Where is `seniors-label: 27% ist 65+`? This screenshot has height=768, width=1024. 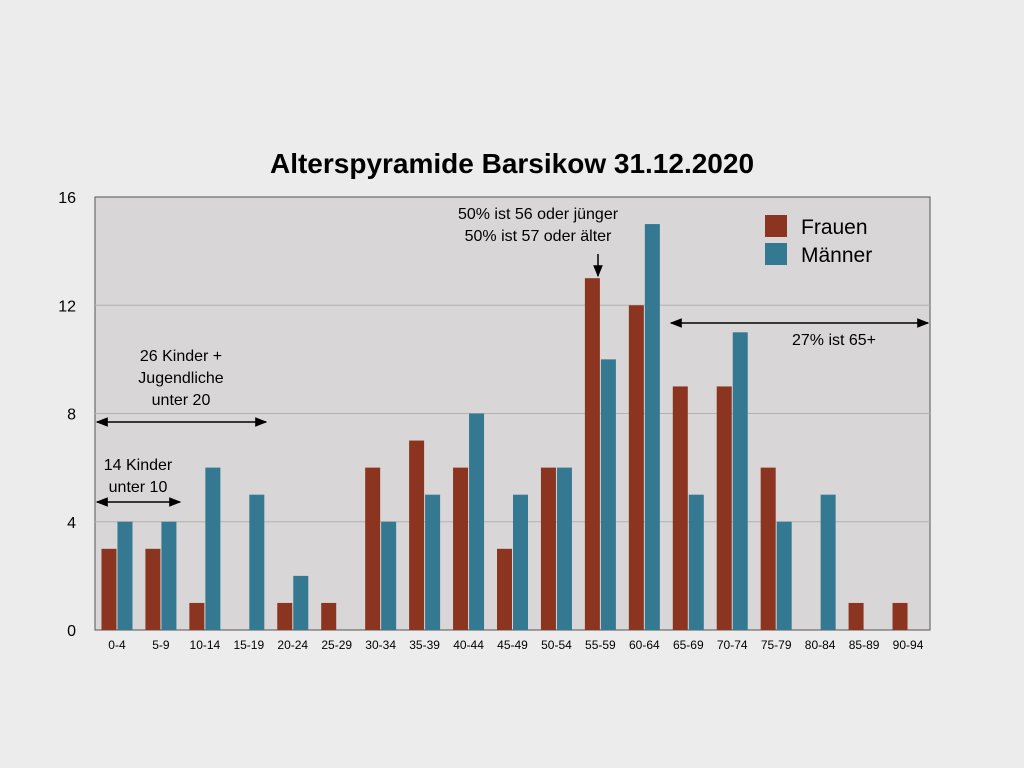
seniors-label: 27% ist 65+ is located at coordinates (834, 340).